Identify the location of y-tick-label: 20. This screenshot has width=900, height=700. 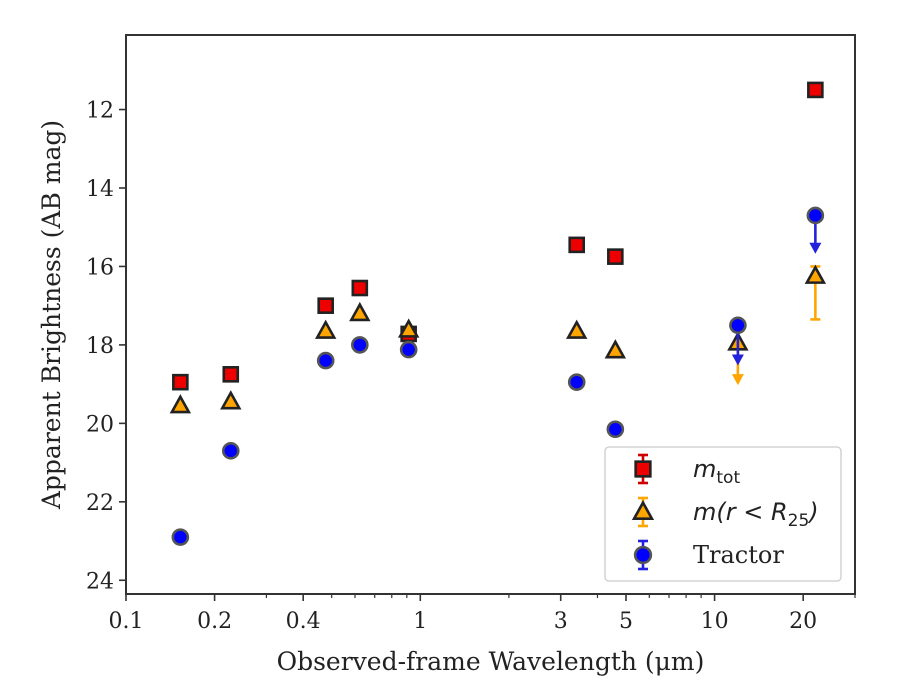
(100, 424).